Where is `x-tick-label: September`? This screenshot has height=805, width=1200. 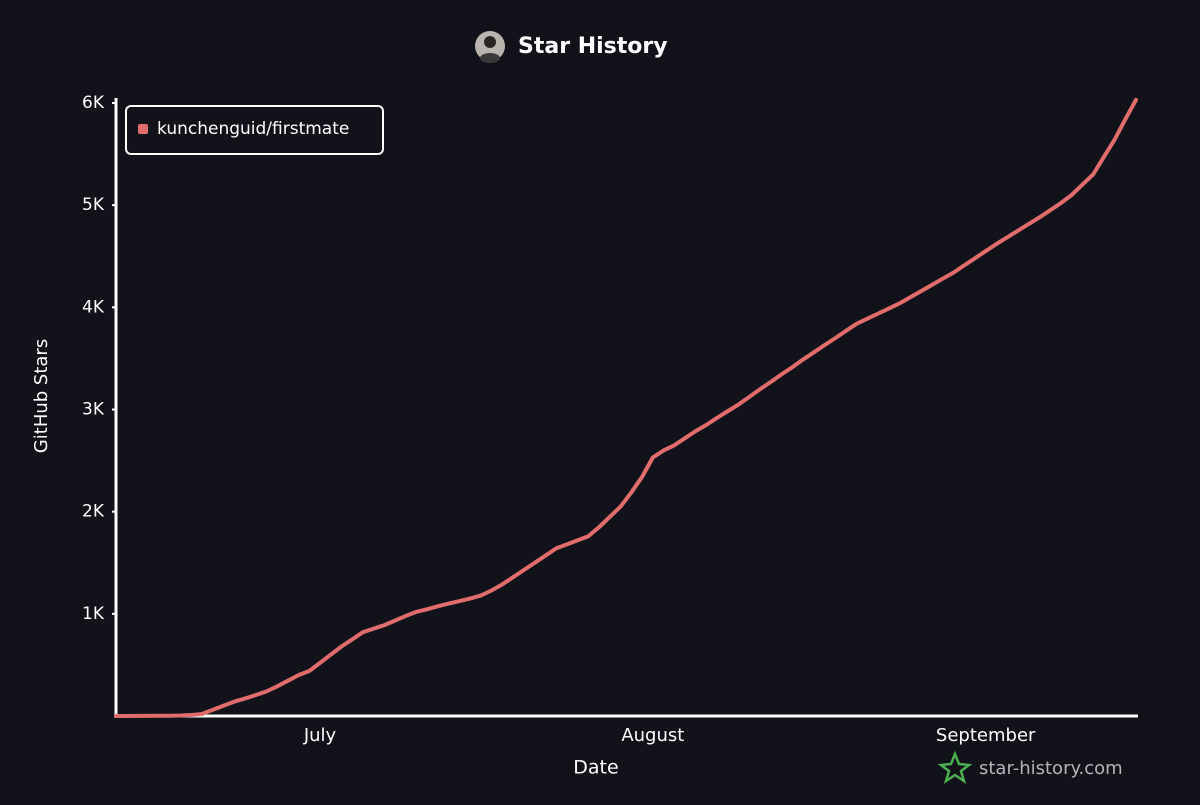 x-tick-label: September is located at coordinates (986, 735).